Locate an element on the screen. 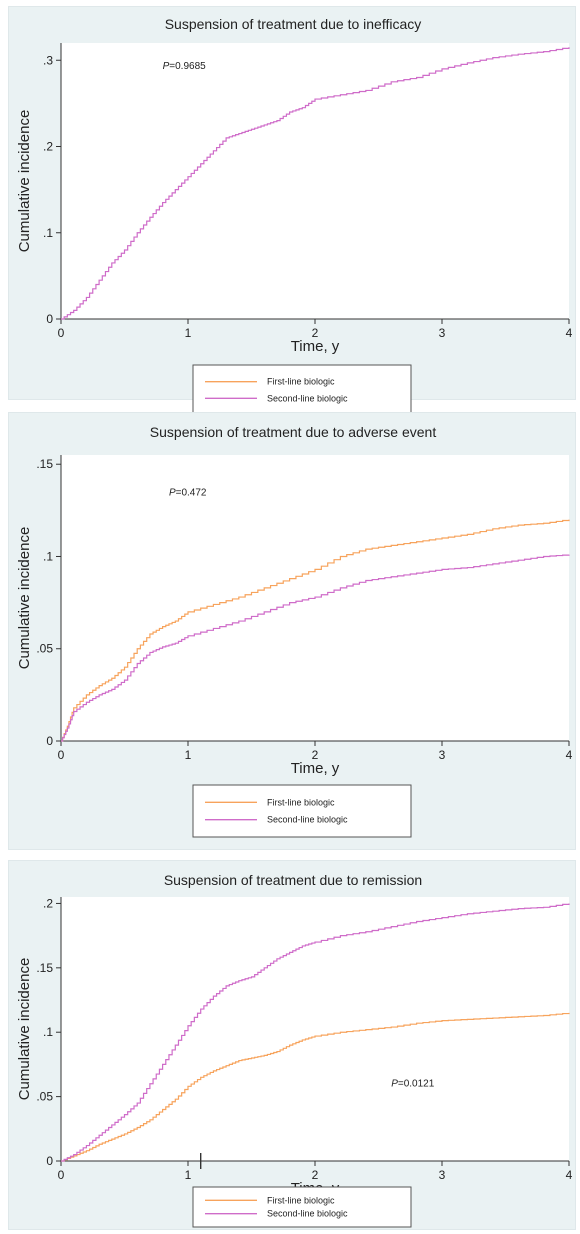  p-value-text: =0.472 is located at coordinates (191, 493).